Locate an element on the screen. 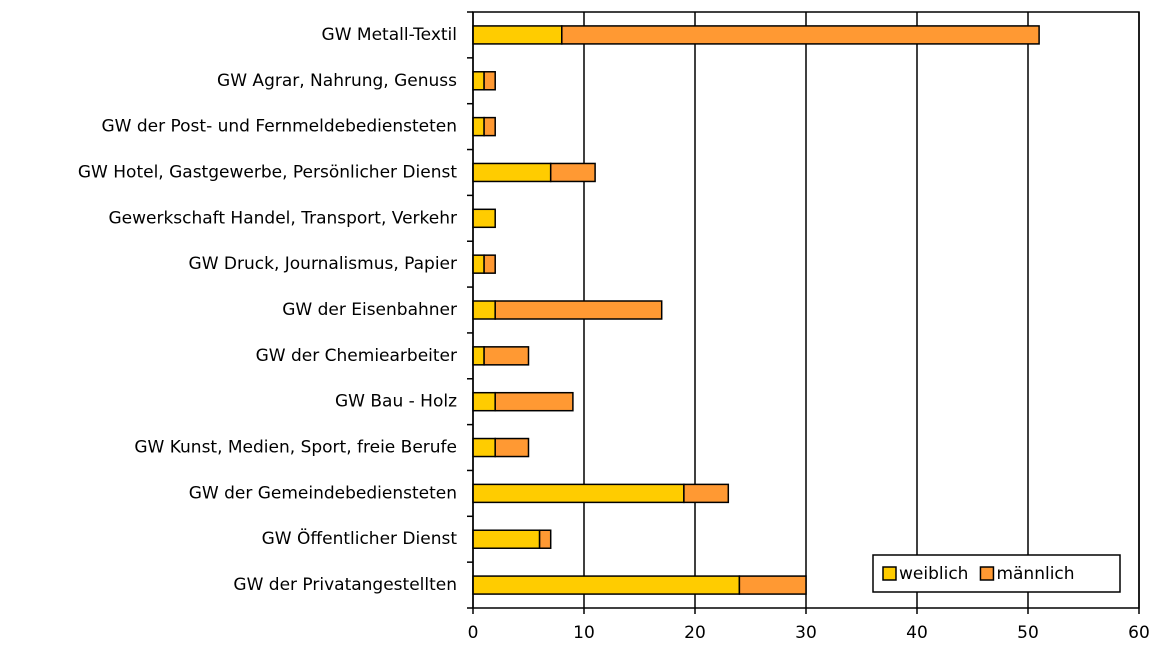 The image size is (1160, 654). y-tick-label: GW Öffentlicher Dienst is located at coordinates (360, 538).